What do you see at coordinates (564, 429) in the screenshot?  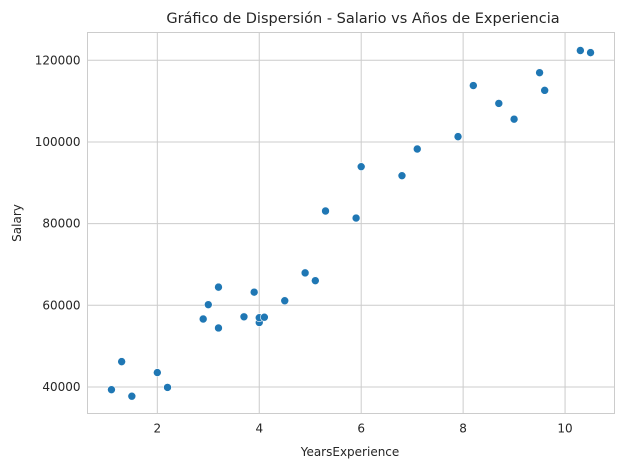 I see `x-tick-label: 10` at bounding box center [564, 429].